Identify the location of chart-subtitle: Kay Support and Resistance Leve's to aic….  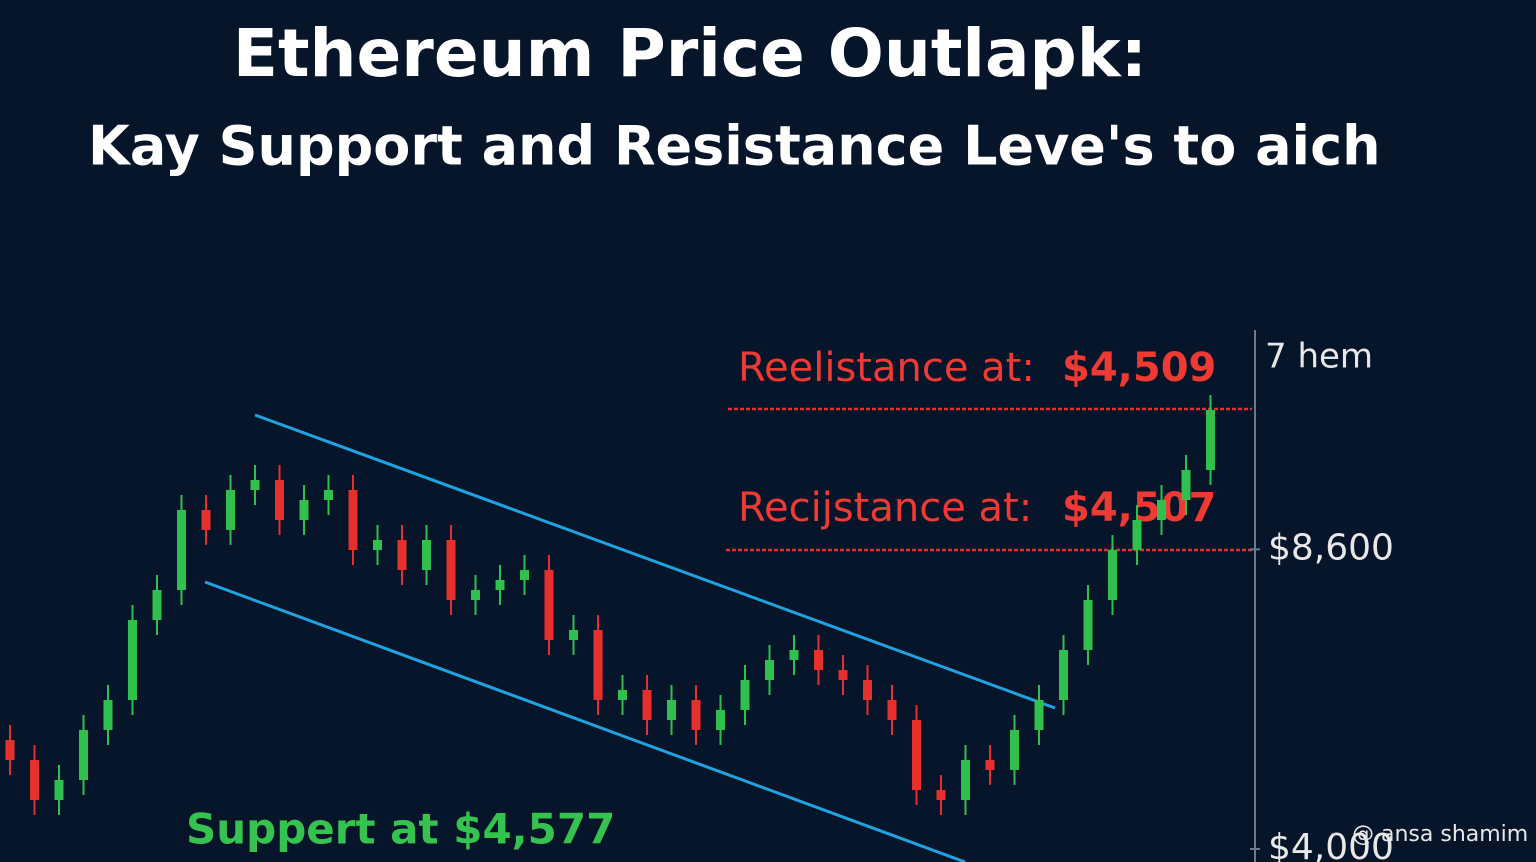
(734, 146).